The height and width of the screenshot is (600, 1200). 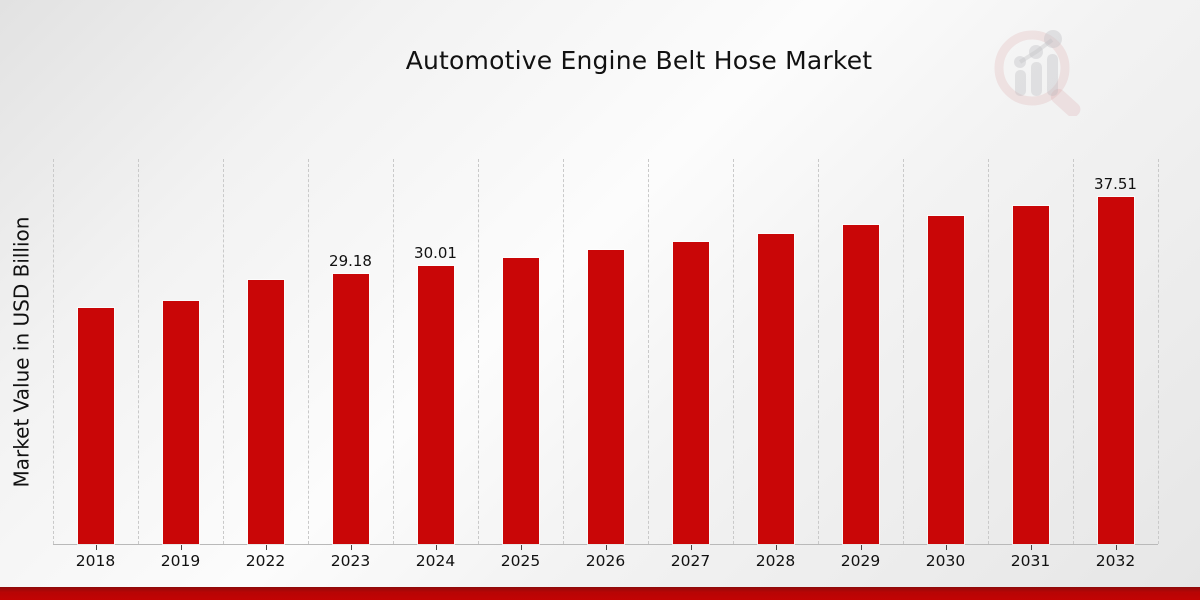 I want to click on x-axis-label-2030: 2030, so click(x=945, y=561).